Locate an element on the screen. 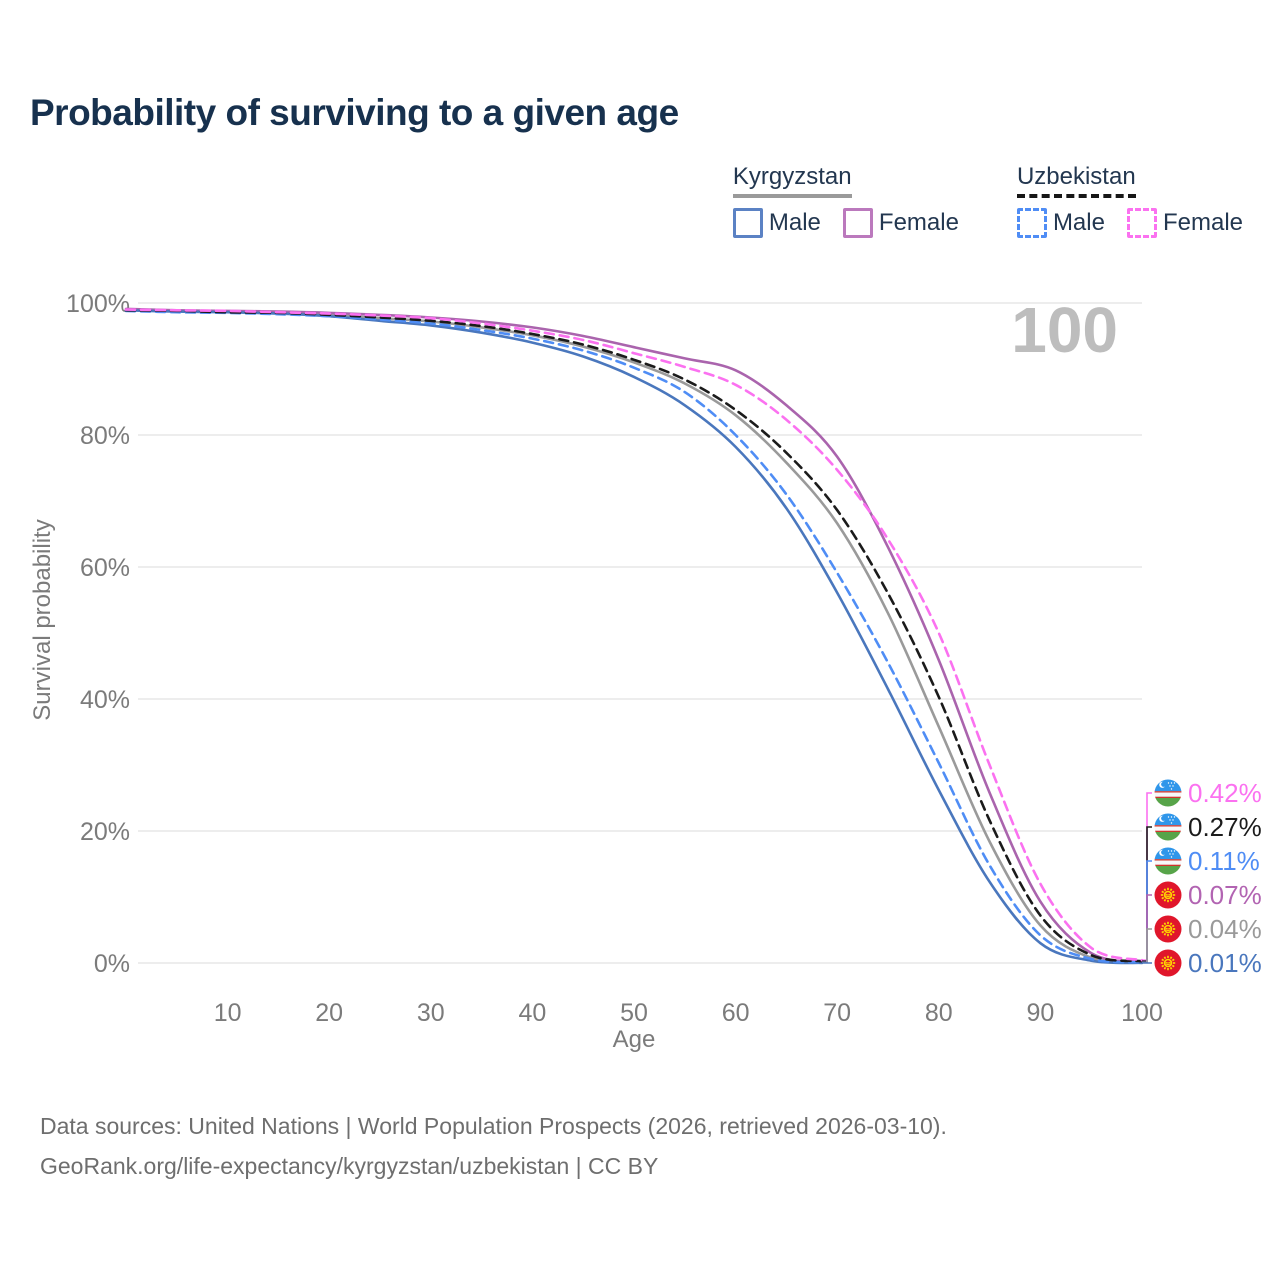 The image size is (1280, 1280). end-label-connector is located at coordinates (1147, 946).